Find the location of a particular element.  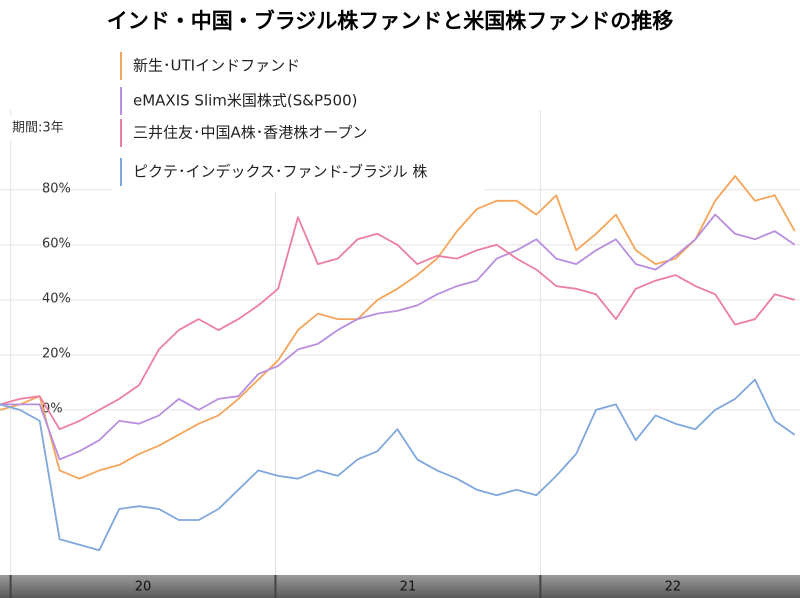

legend-box is located at coordinates (298, 117).